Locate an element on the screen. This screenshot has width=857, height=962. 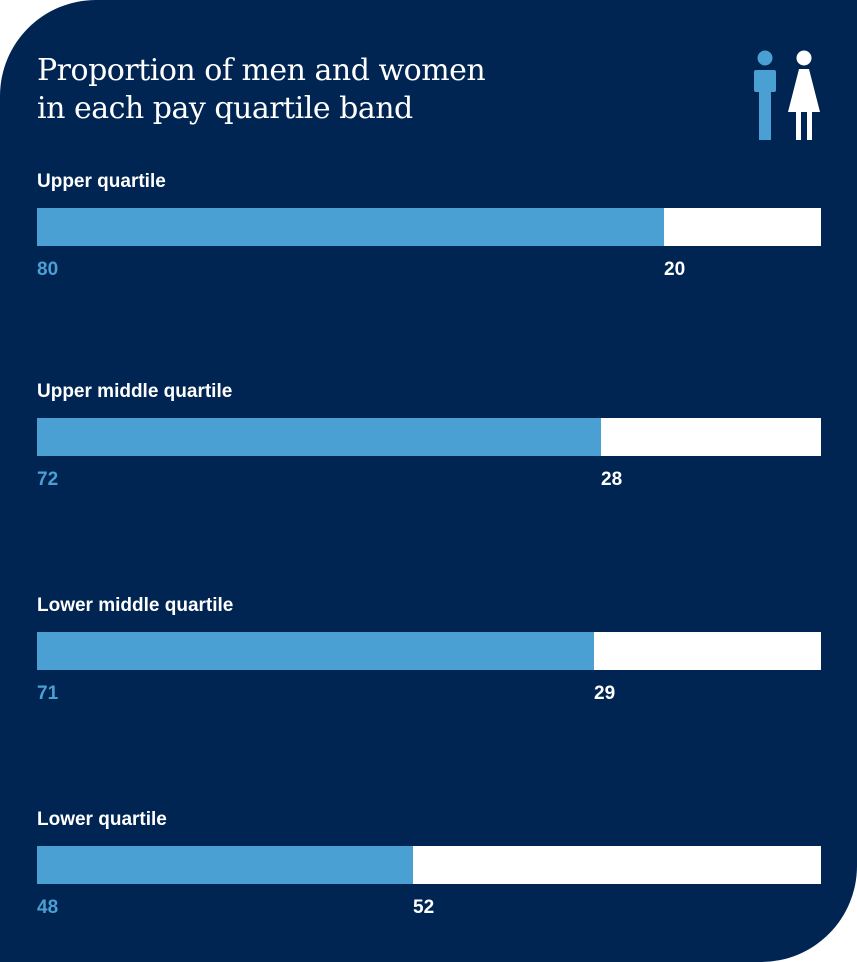
man-icon is located at coordinates (765, 95).